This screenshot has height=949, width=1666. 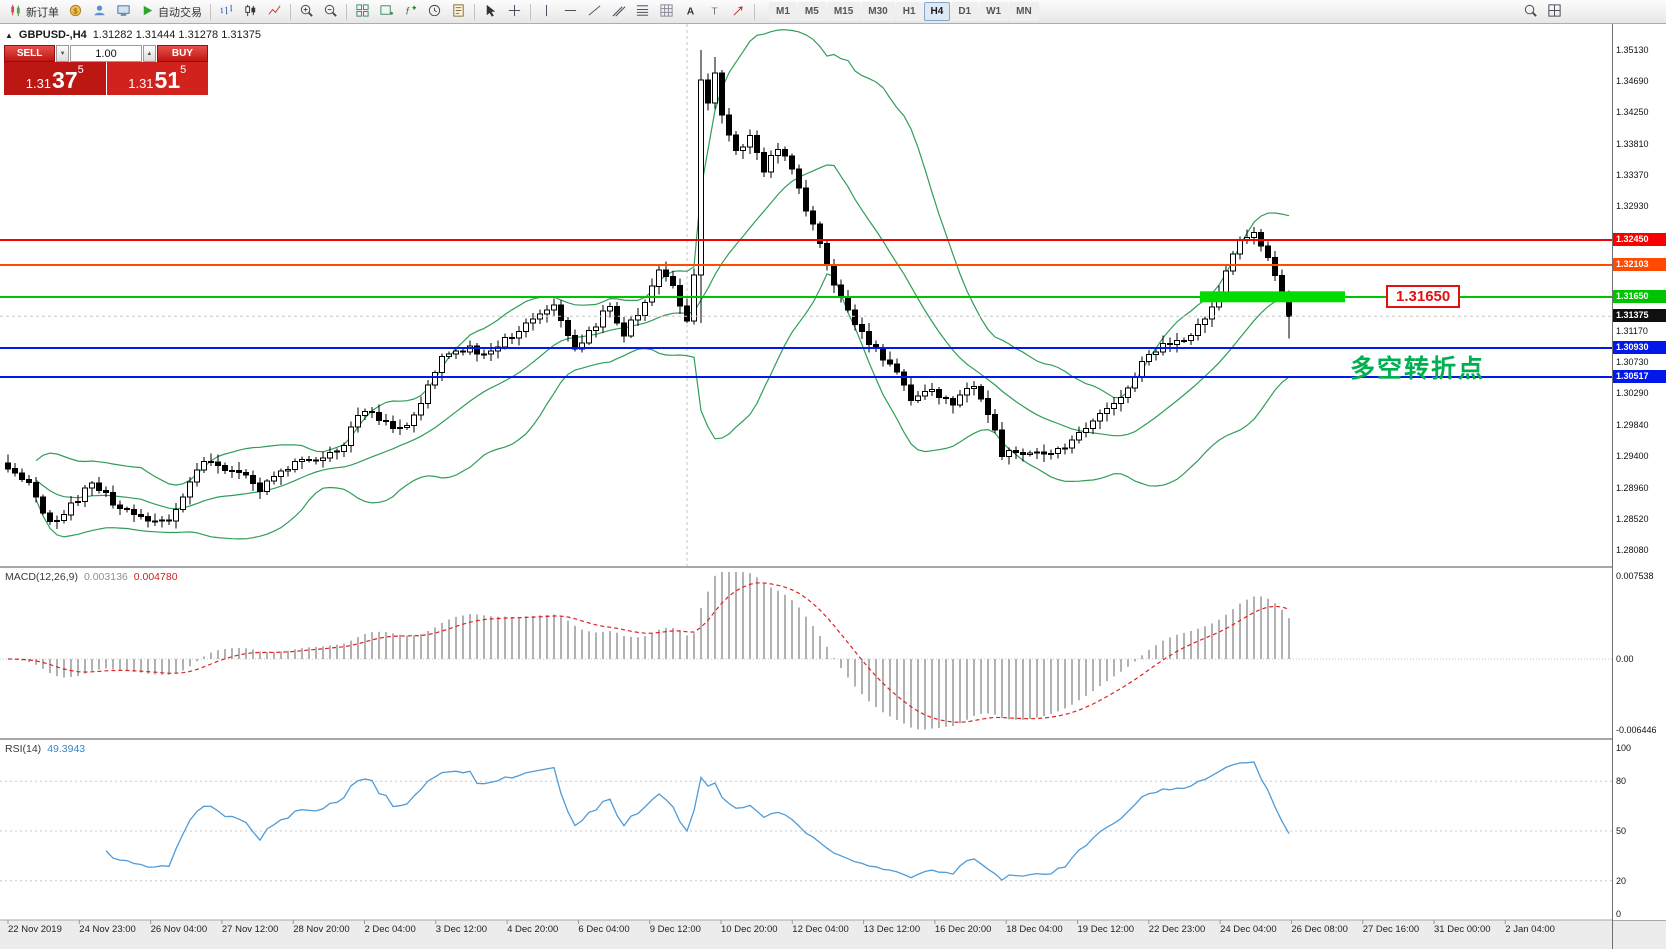 What do you see at coordinates (1619, 914) in the screenshot?
I see `rsi-scale-tick: 0` at bounding box center [1619, 914].